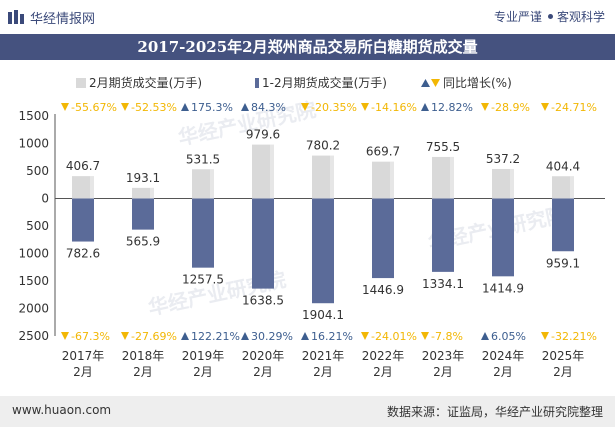 This screenshot has width=615, height=427. I want to click on slogan-tag-2: 客观科学, so click(580, 17).